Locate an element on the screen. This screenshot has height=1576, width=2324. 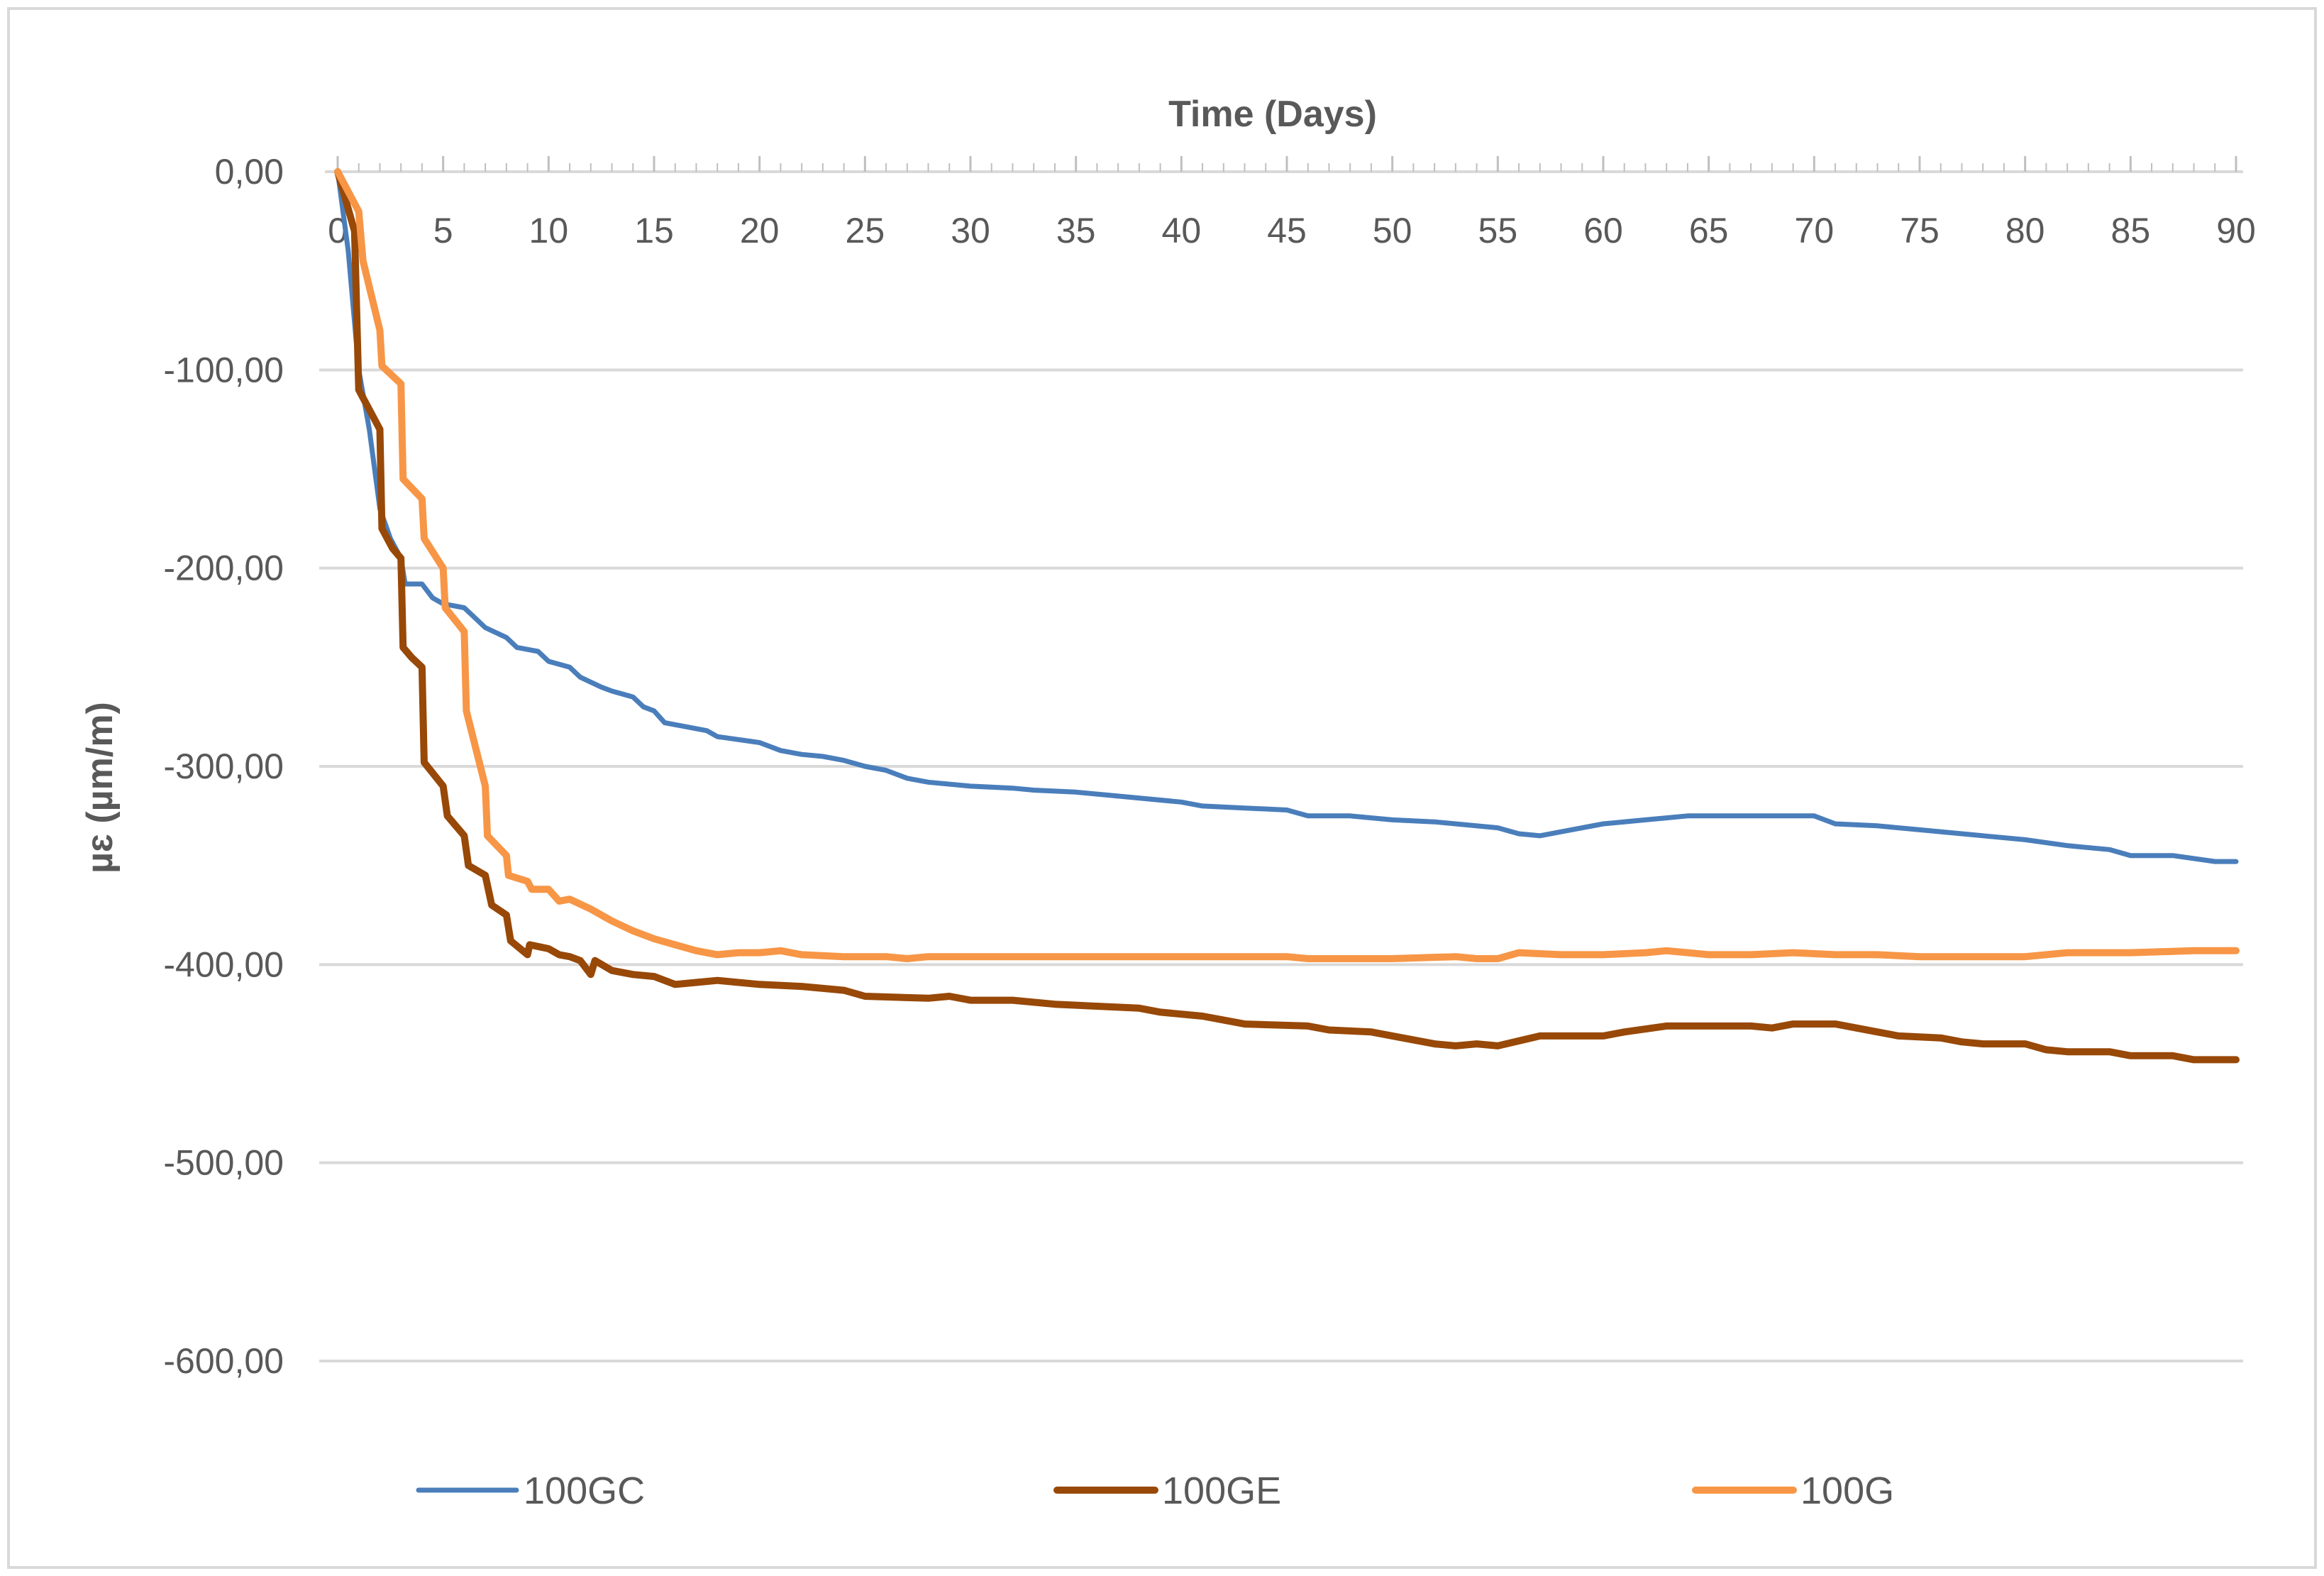
x-tick-label: 25 is located at coordinates (865, 230).